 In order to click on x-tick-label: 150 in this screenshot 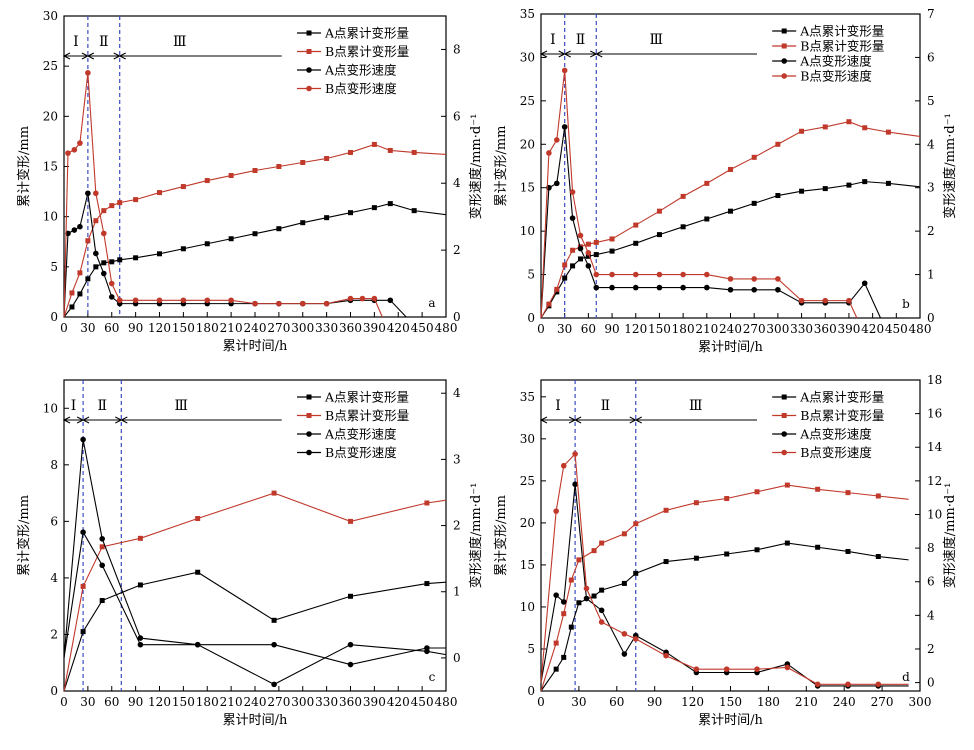, I will do `click(659, 329)`.